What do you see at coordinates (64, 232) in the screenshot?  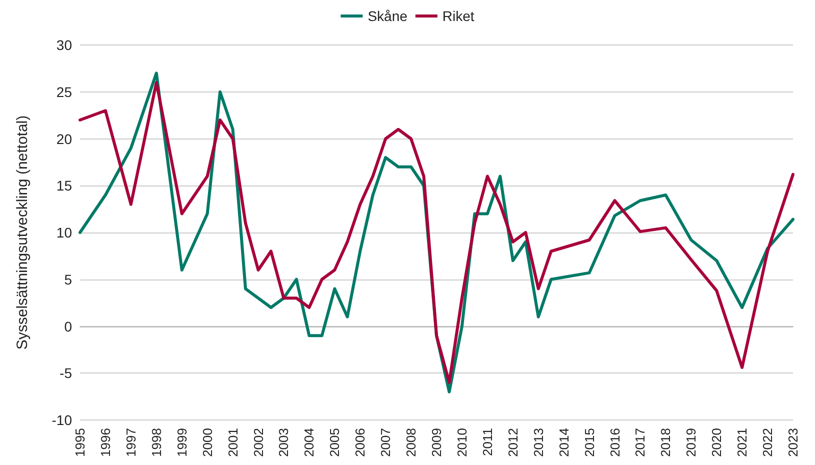 I see `y-tick-label: 10` at bounding box center [64, 232].